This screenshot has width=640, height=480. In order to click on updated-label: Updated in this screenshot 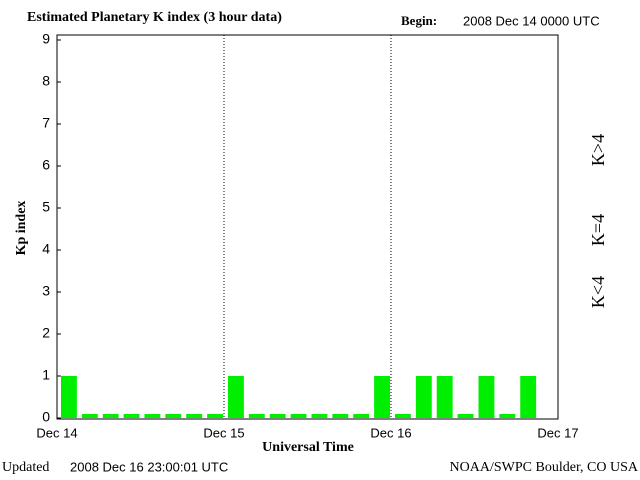, I will do `click(25, 467)`.